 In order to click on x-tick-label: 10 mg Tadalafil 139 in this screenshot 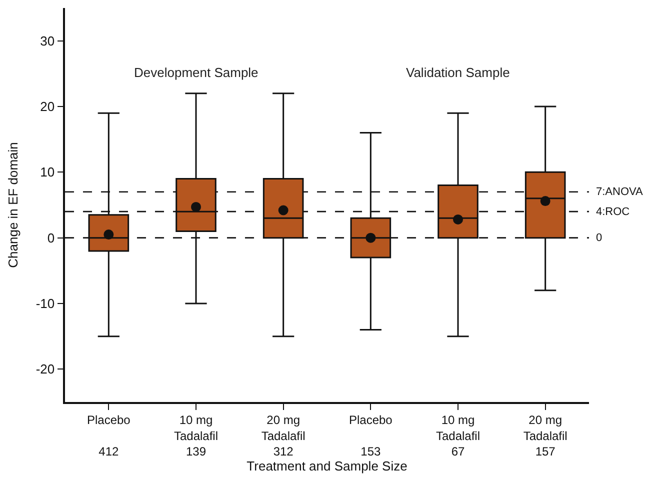, I will do `click(196, 435)`.